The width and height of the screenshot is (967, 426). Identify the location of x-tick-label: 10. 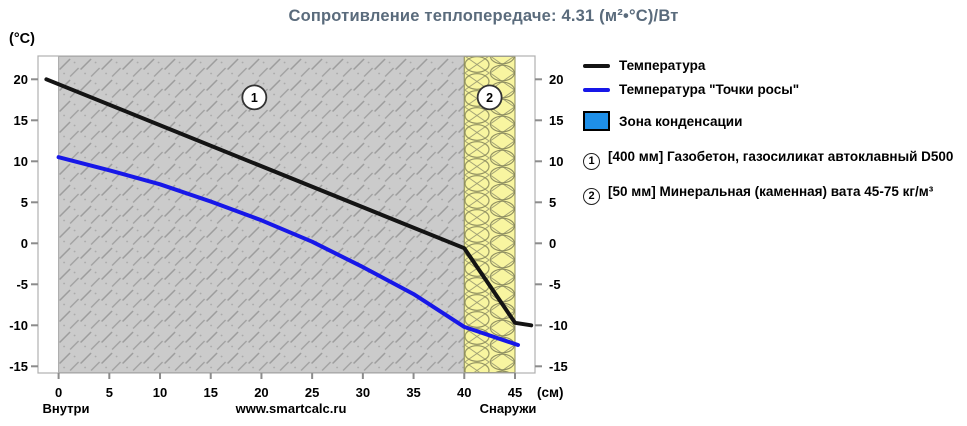
(160, 392).